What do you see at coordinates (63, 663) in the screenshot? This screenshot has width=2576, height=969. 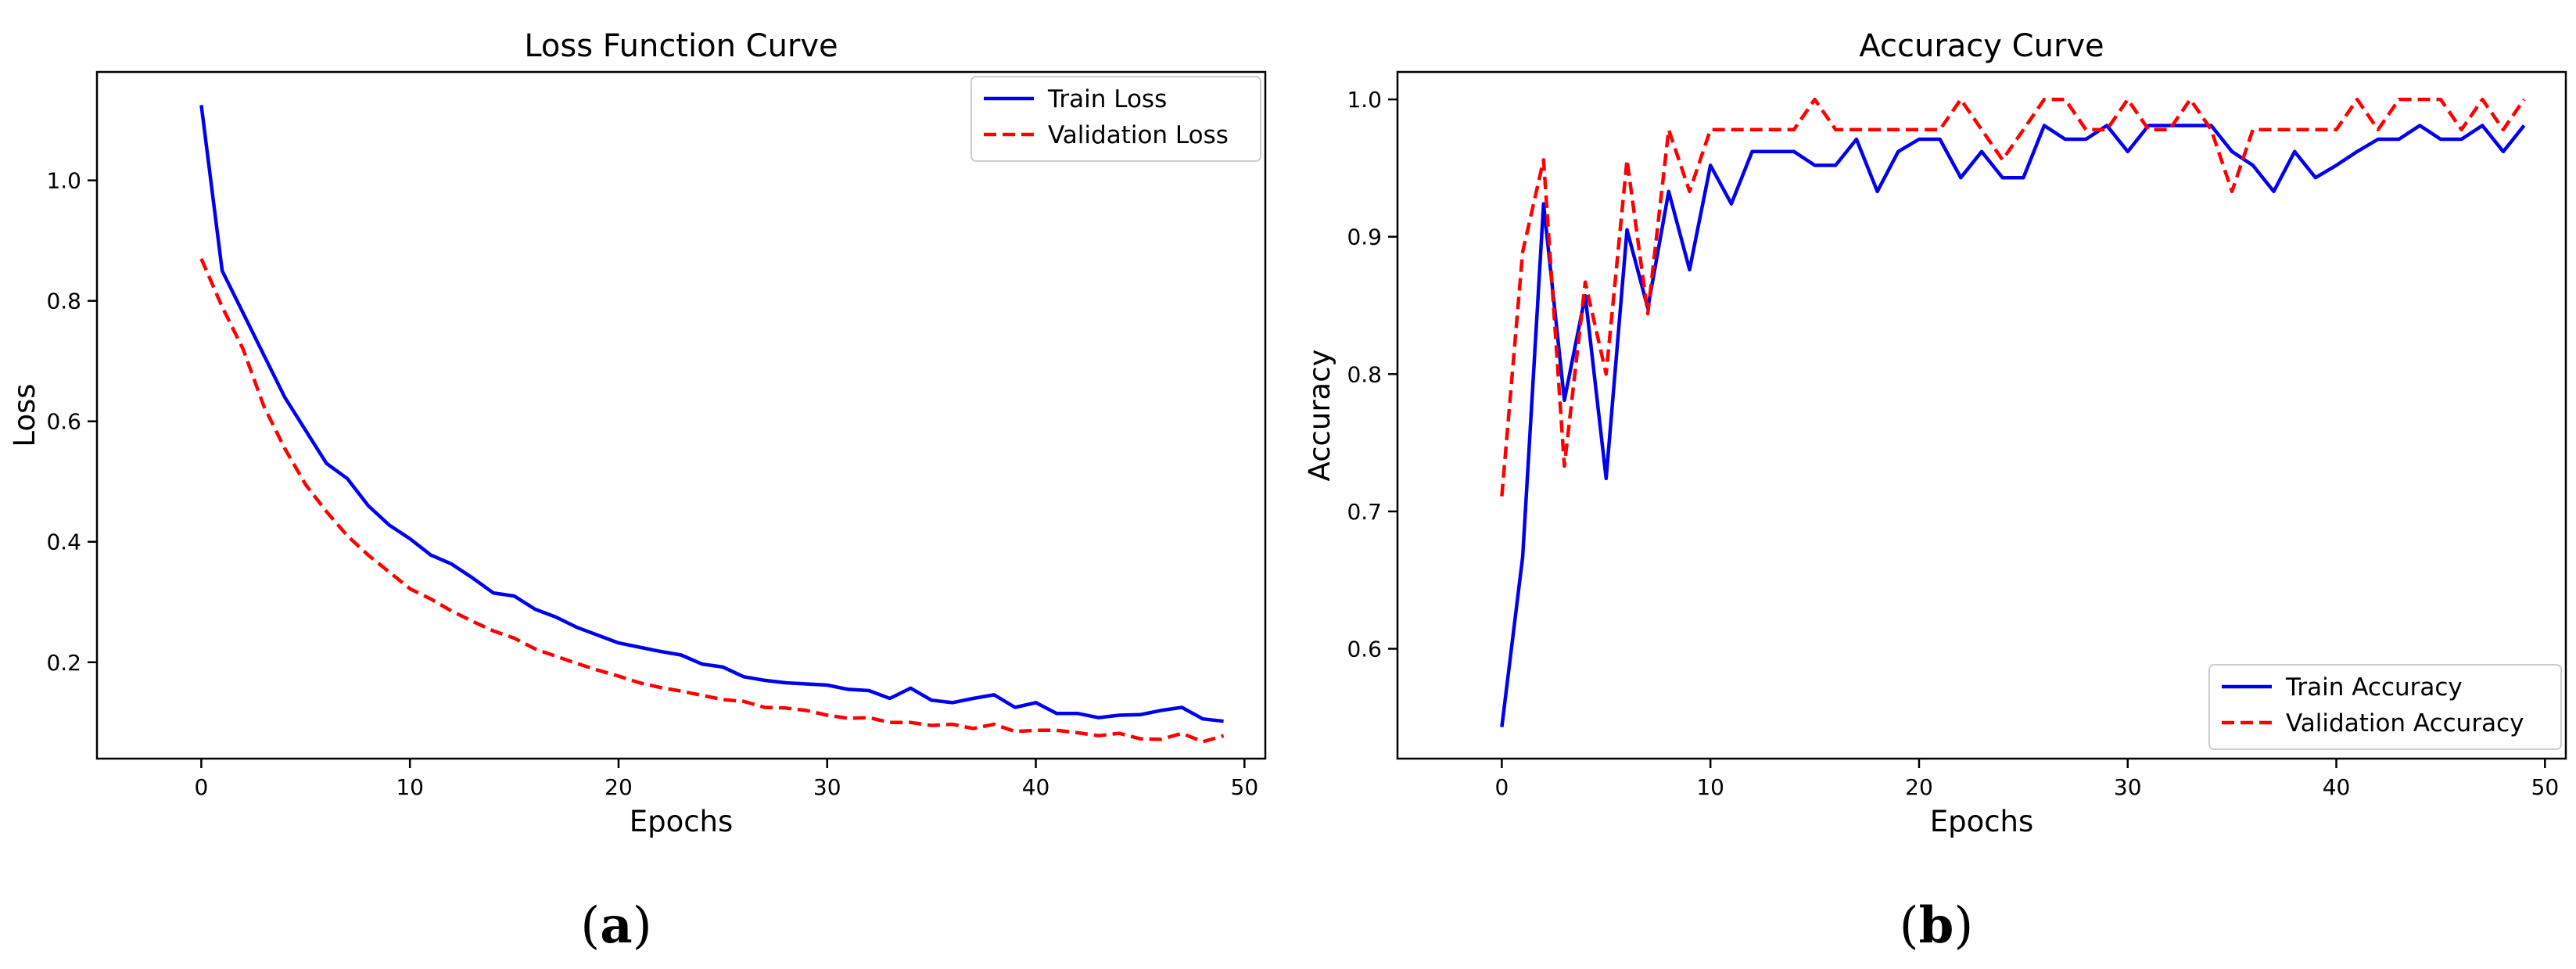 I see `y-tick-label: 0.2` at bounding box center [63, 663].